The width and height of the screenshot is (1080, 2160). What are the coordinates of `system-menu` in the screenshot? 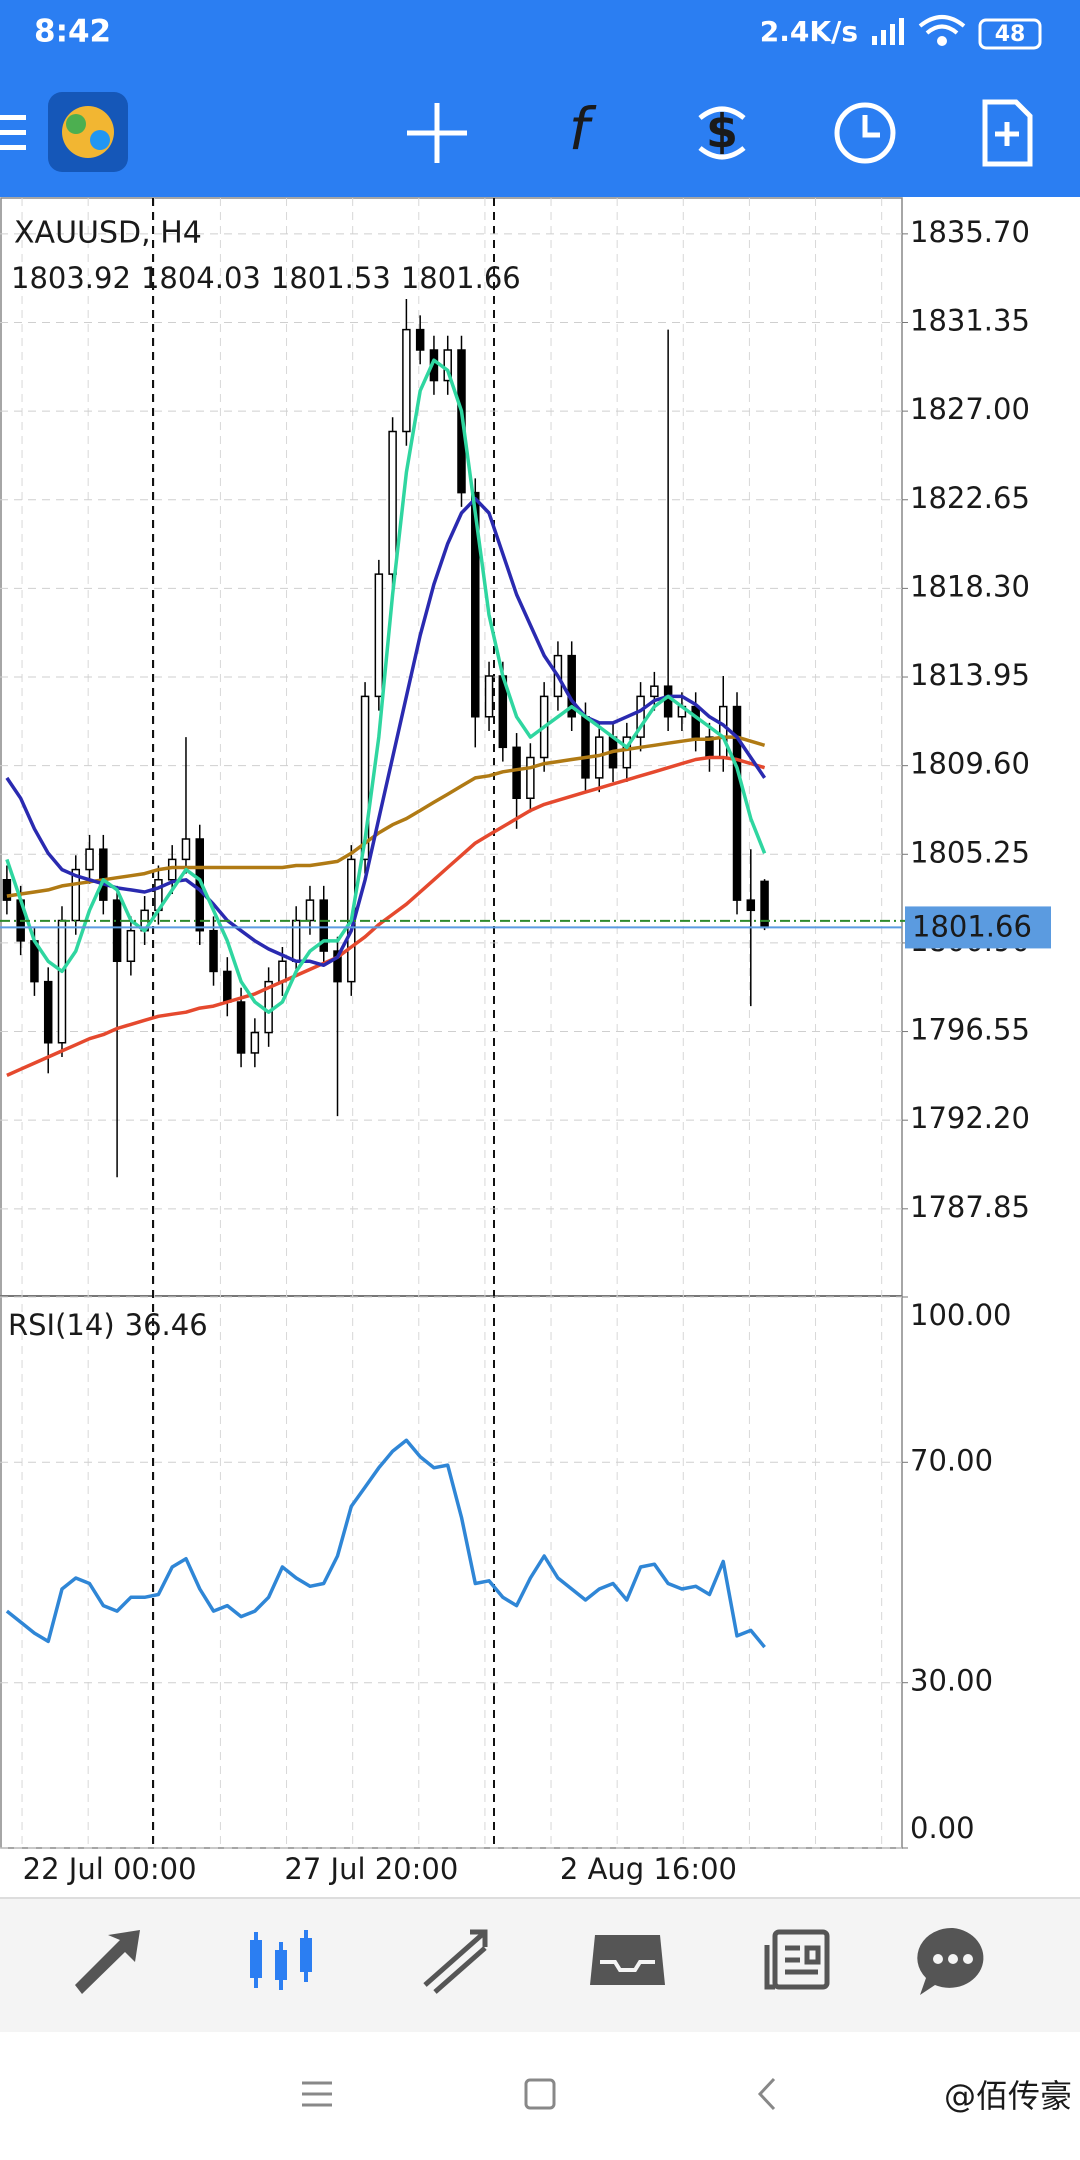 It's located at (317, 2094).